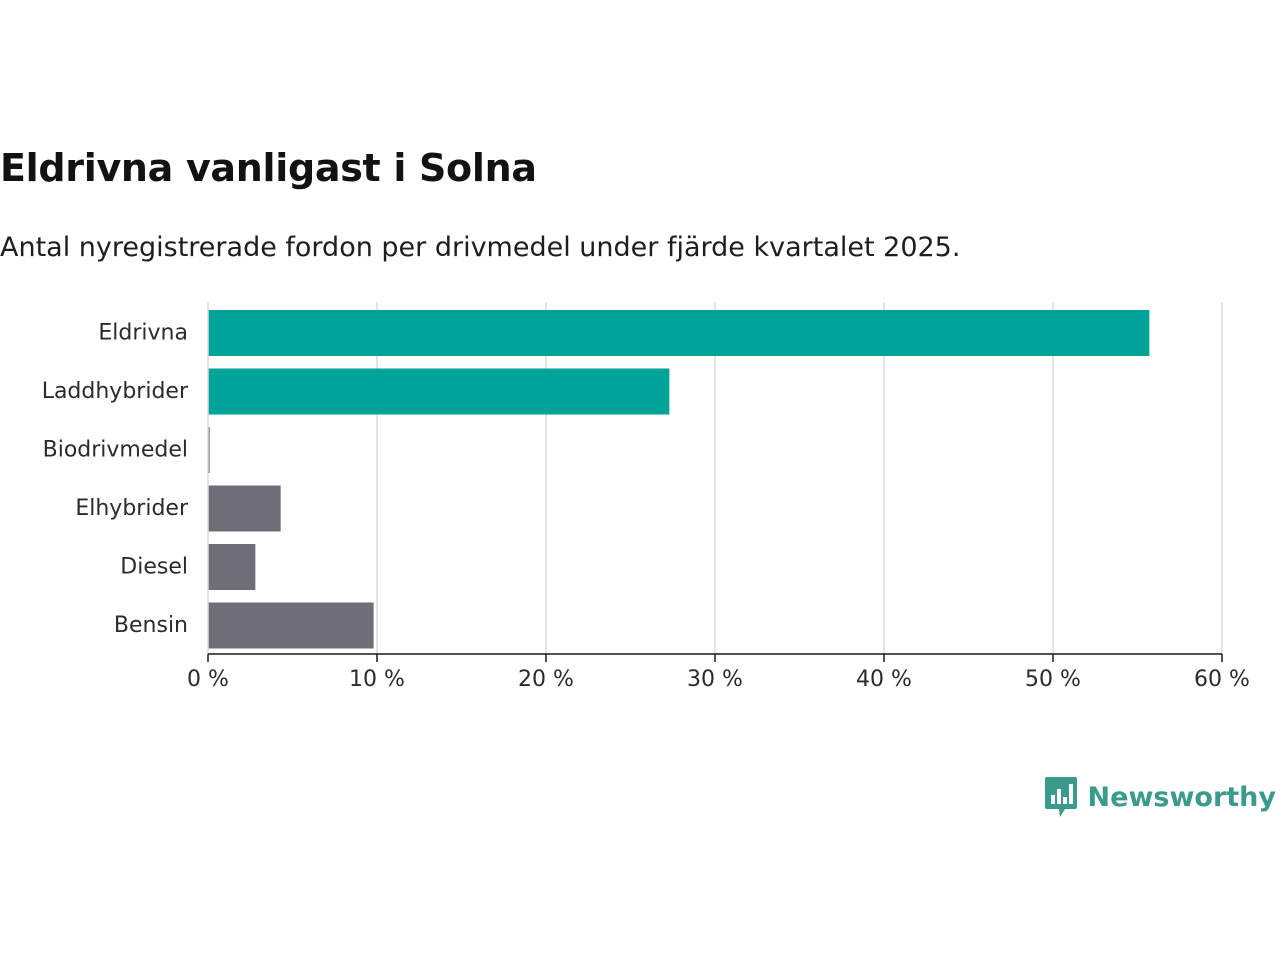  I want to click on category-label: Eldrivna, so click(143, 333).